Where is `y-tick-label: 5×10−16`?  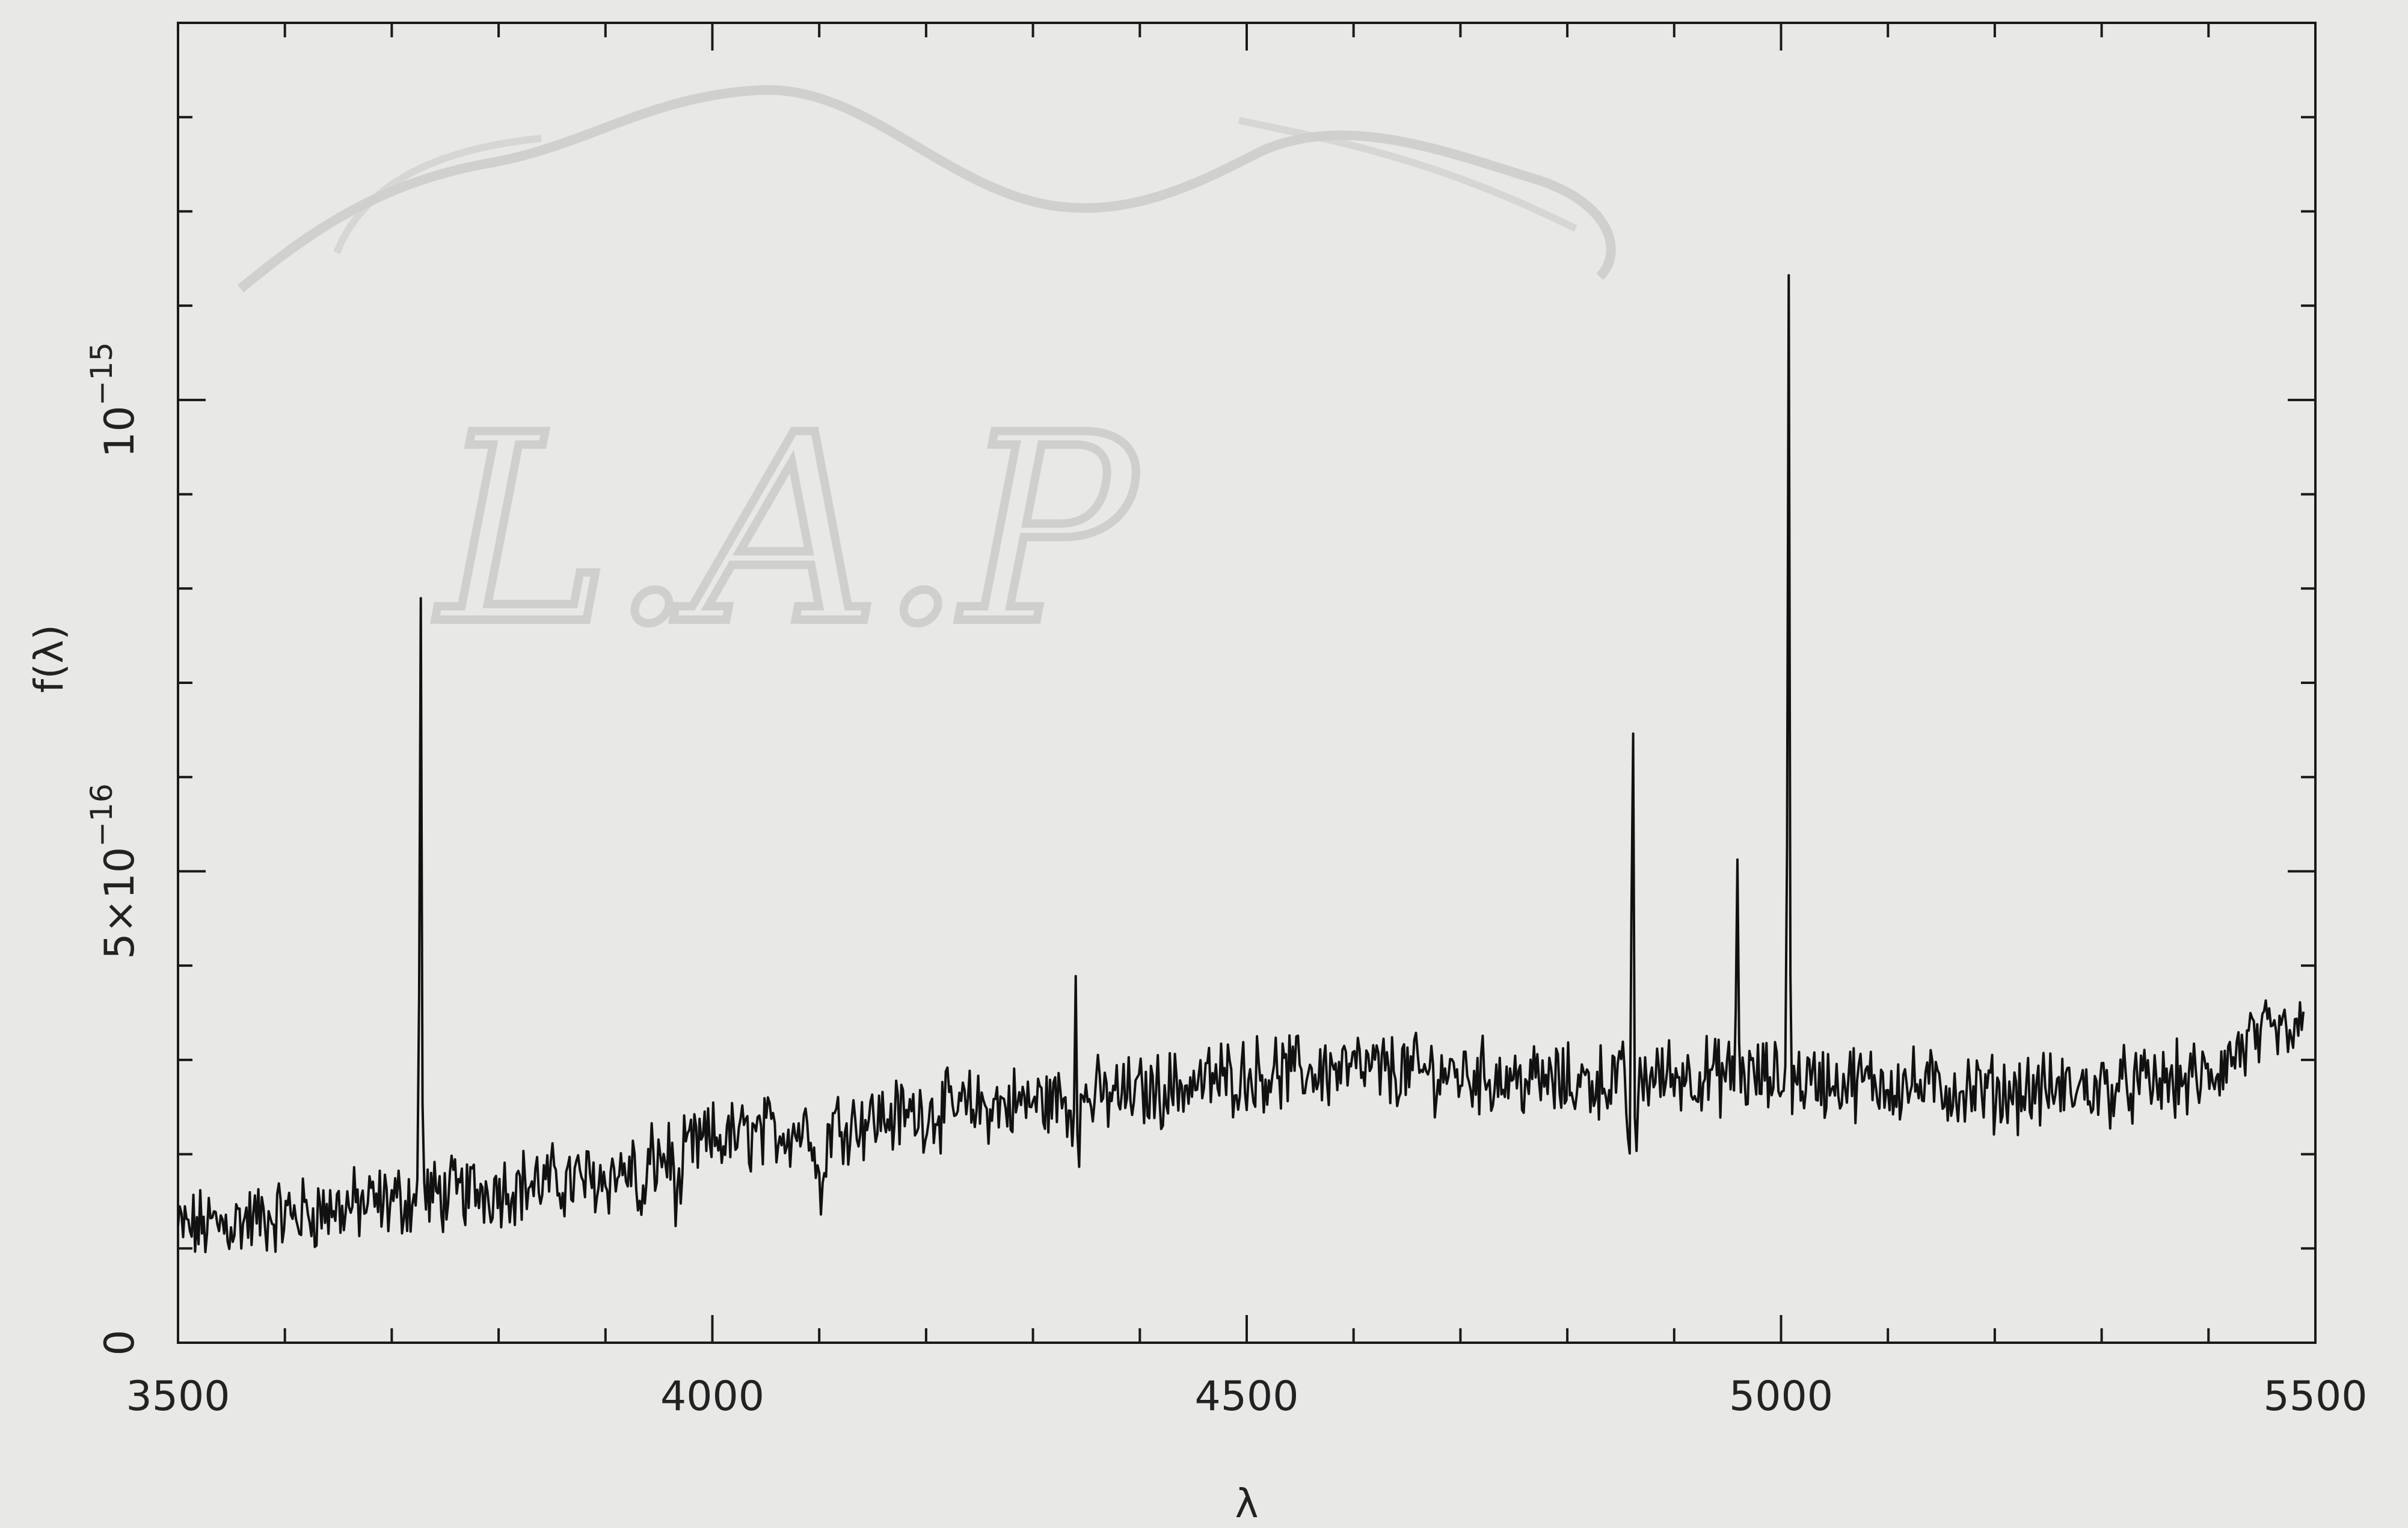
y-tick-label: 5×10−16 is located at coordinates (114, 871).